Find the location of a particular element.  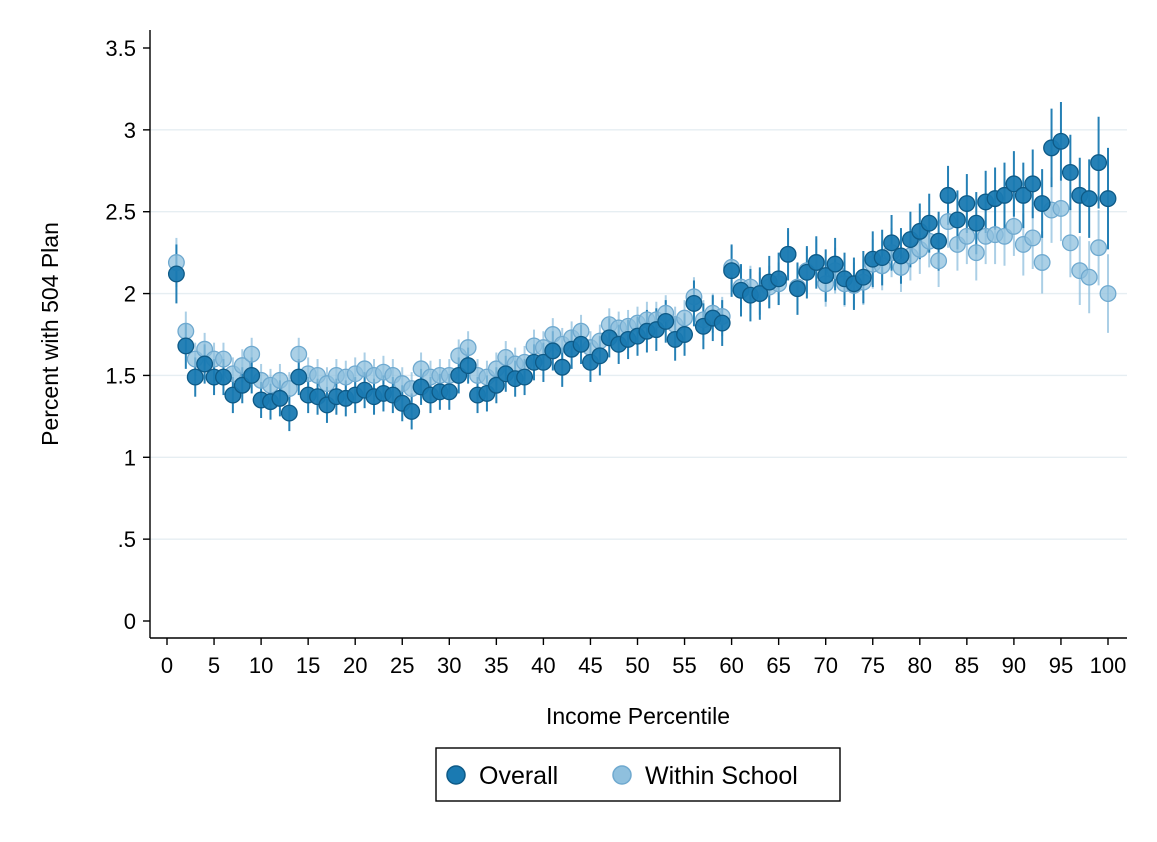

x-tick-label: 80 is located at coordinates (920, 665).